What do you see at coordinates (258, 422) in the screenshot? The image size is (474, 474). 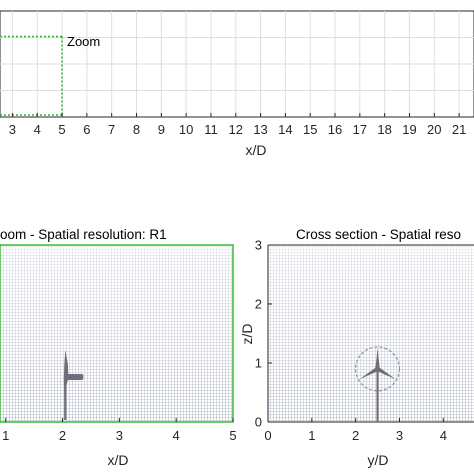 I see `cross-y-tick-label: 0` at bounding box center [258, 422].